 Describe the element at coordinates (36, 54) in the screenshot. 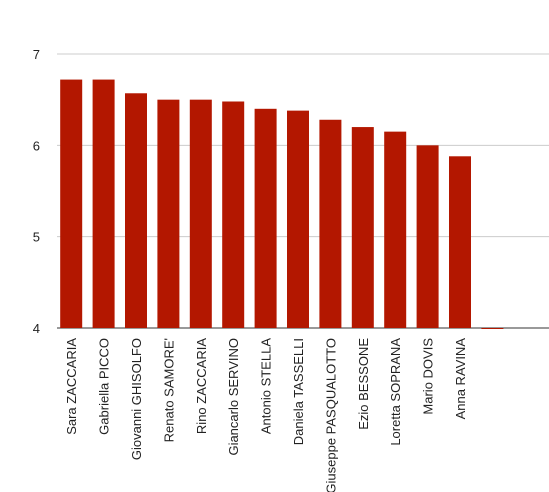

I see `y-tick-label: 7` at that location.